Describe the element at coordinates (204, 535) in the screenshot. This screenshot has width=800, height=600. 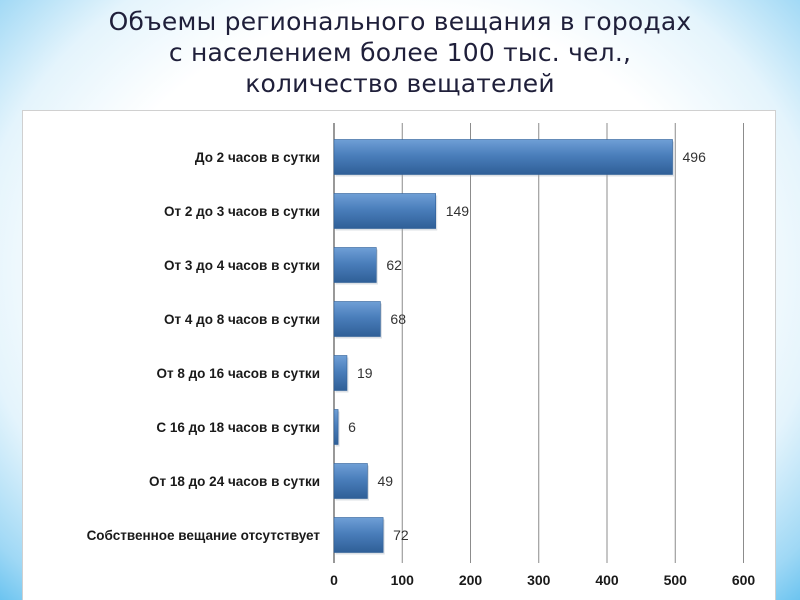
I see `category-label-8: Собственное вещание отсутствует` at that location.